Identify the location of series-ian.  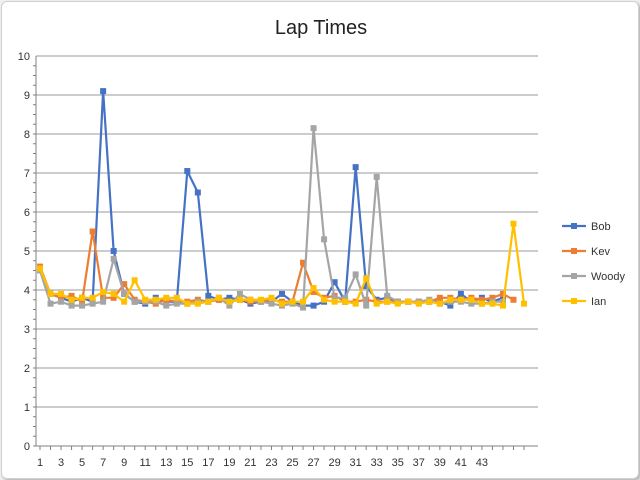
(282, 264).